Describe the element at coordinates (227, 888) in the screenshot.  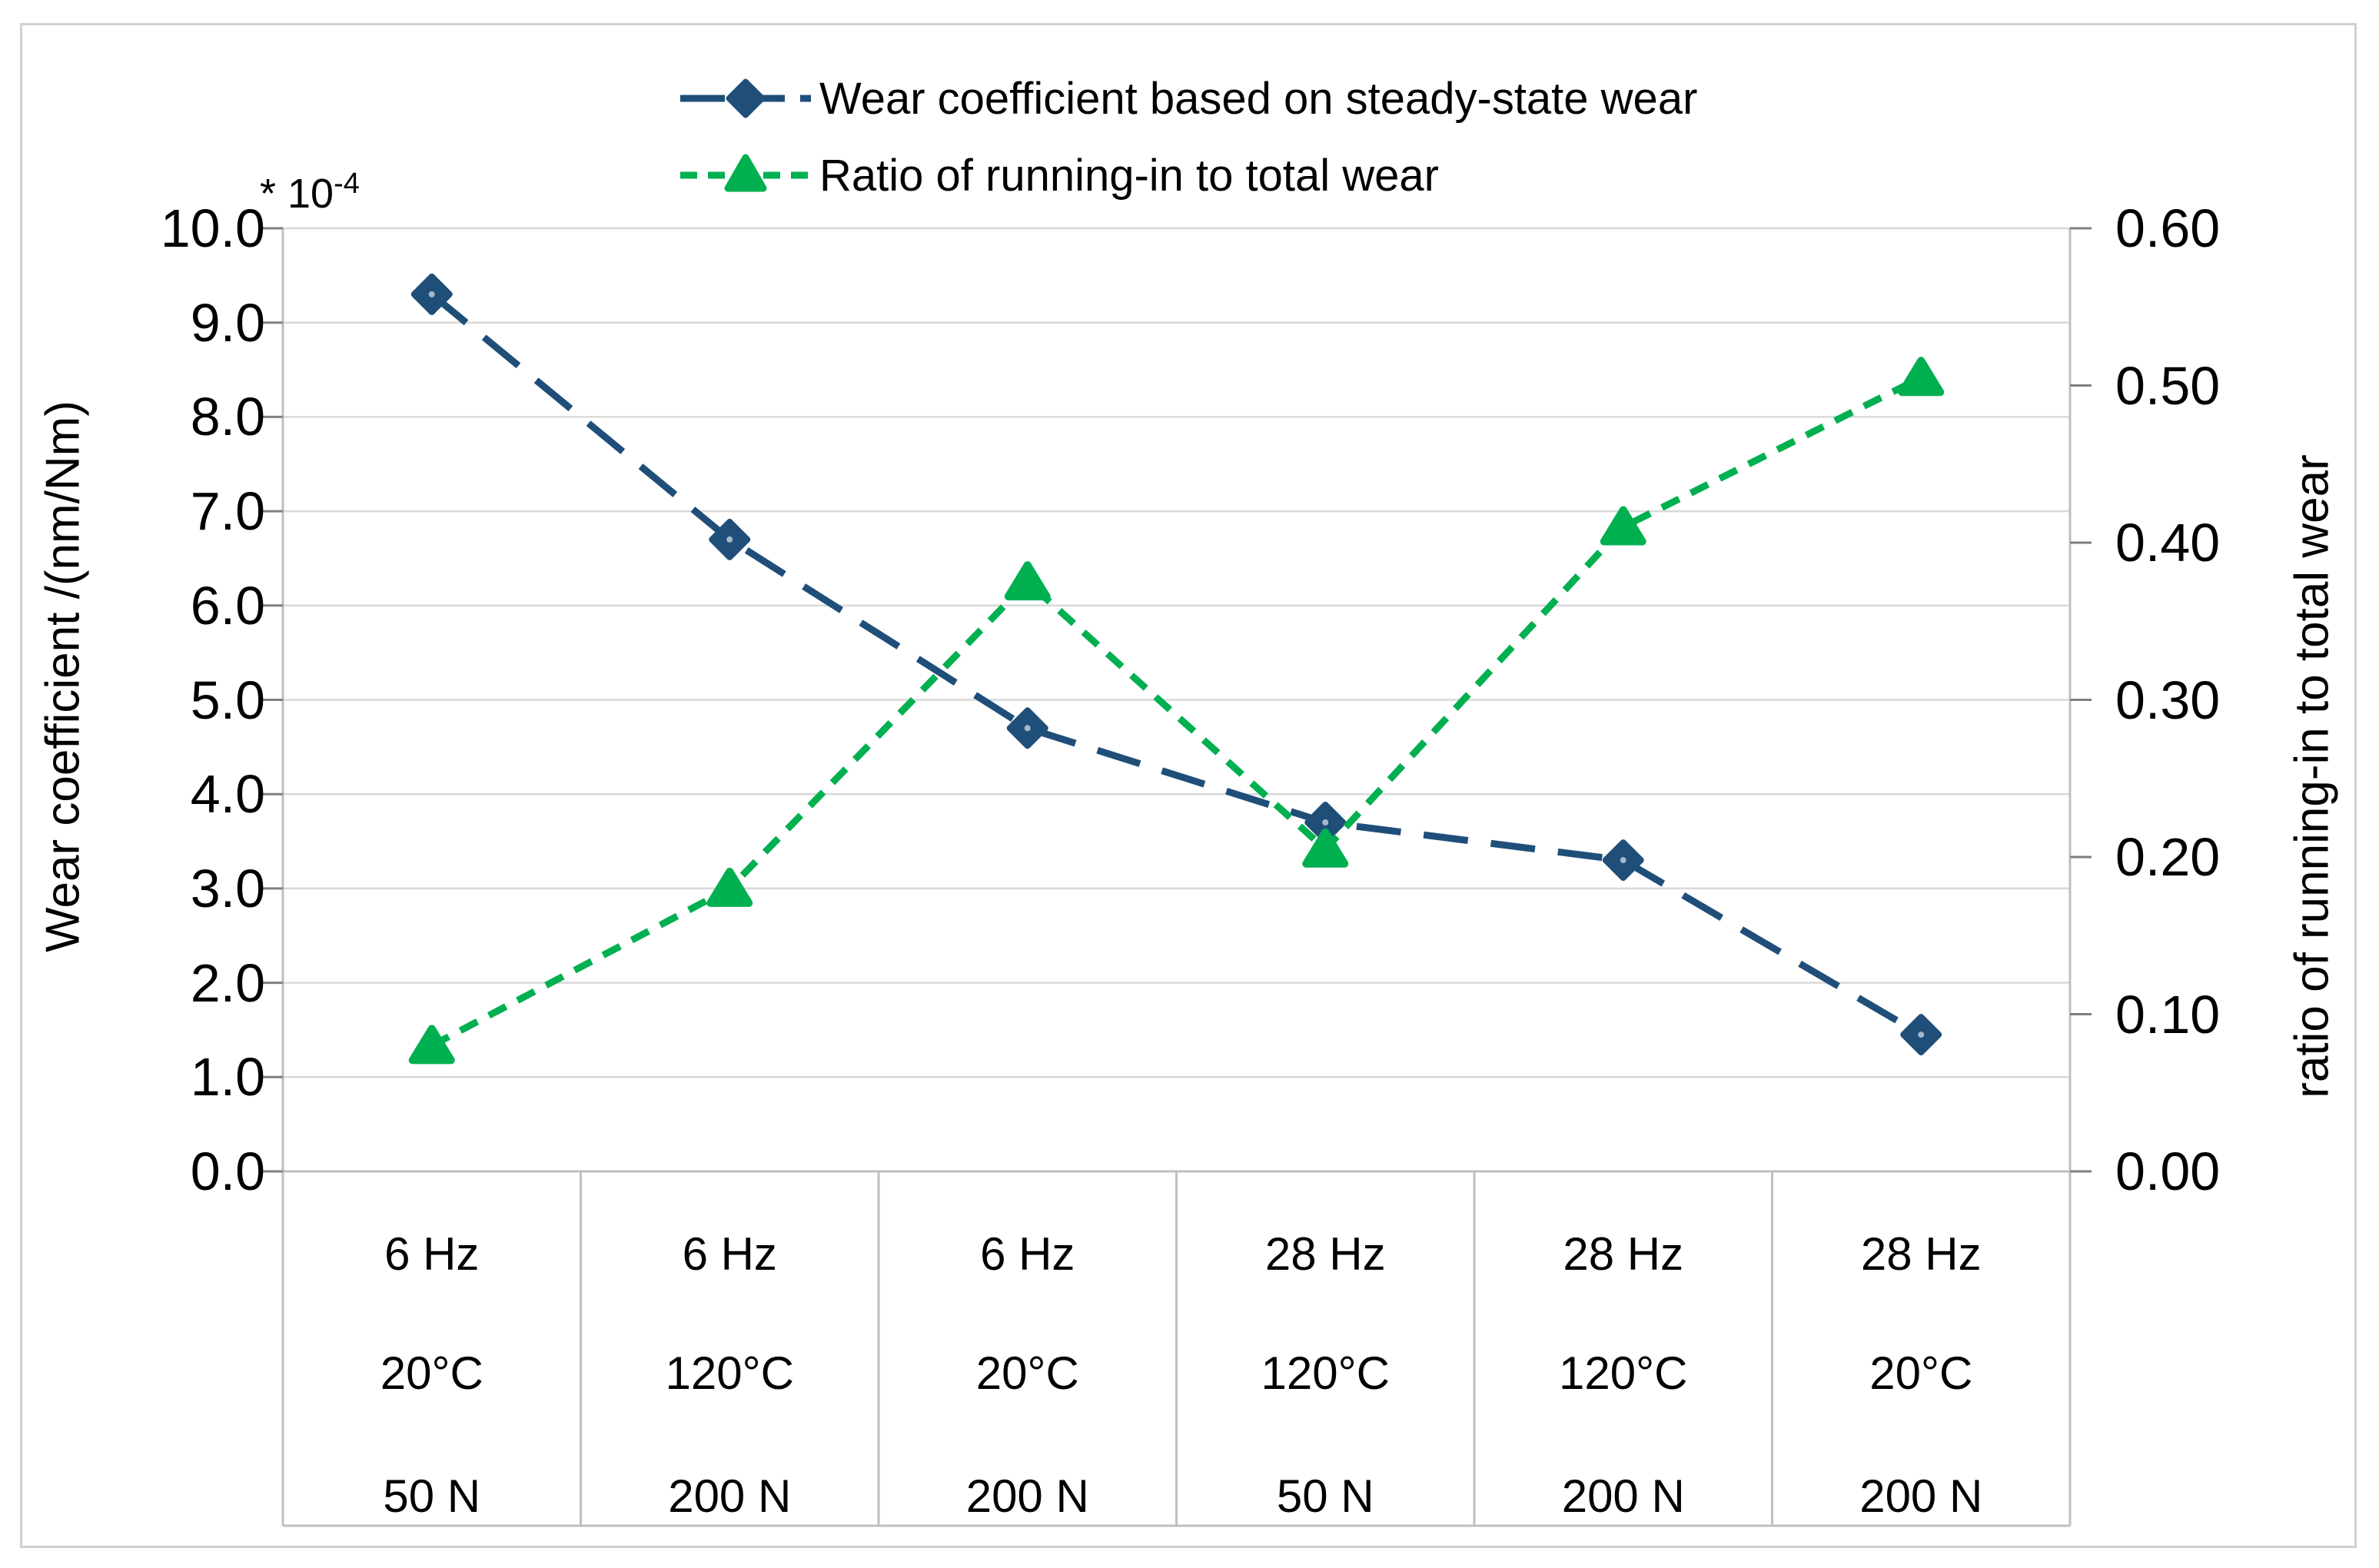
I see `left-axis-tick-label: 3.0` at that location.